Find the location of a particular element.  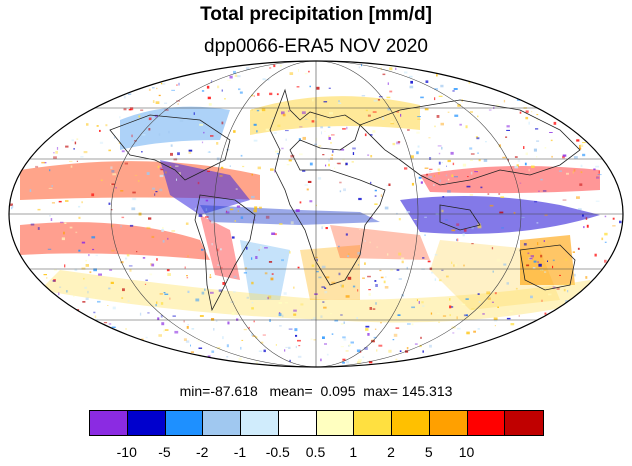

stat-min-label: min= is located at coordinates (195, 391).